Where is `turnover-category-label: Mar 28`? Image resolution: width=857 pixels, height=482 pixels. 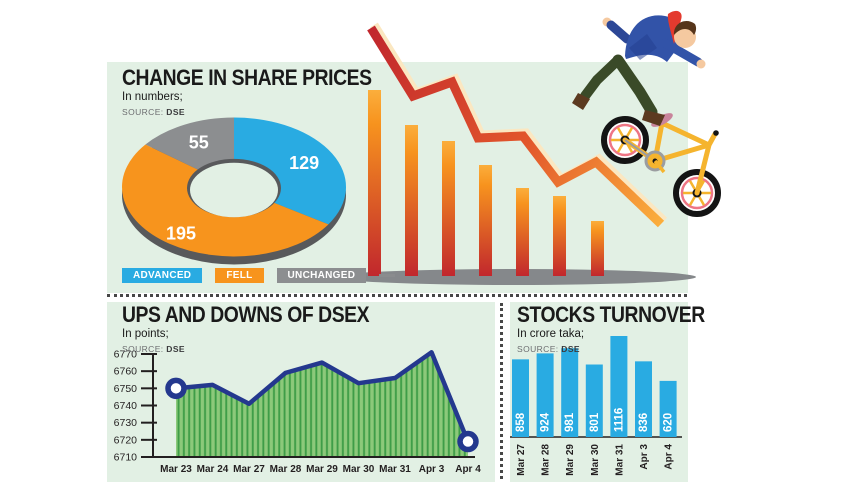
turnover-category-label: Mar 28 is located at coordinates (546, 460).